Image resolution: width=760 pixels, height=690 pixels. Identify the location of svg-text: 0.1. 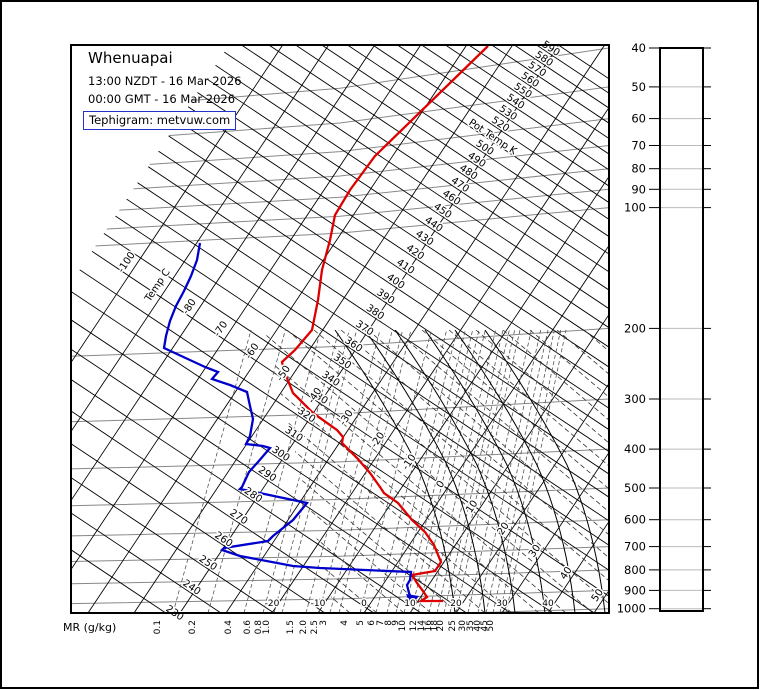
(158, 627).